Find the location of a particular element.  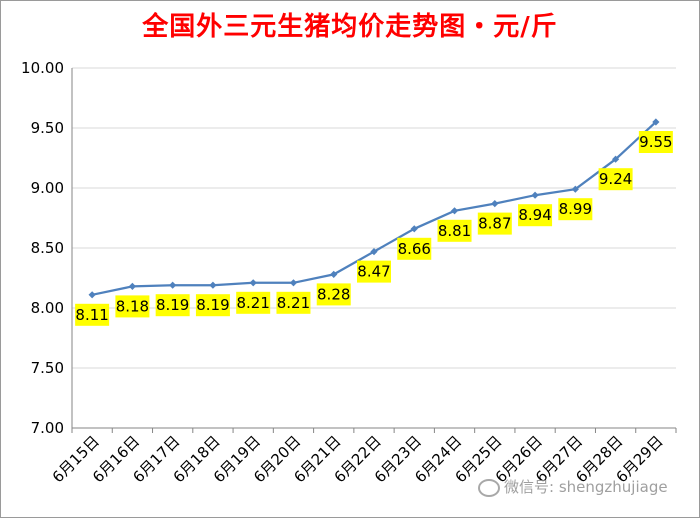

data-label: 9.55 is located at coordinates (655, 142).